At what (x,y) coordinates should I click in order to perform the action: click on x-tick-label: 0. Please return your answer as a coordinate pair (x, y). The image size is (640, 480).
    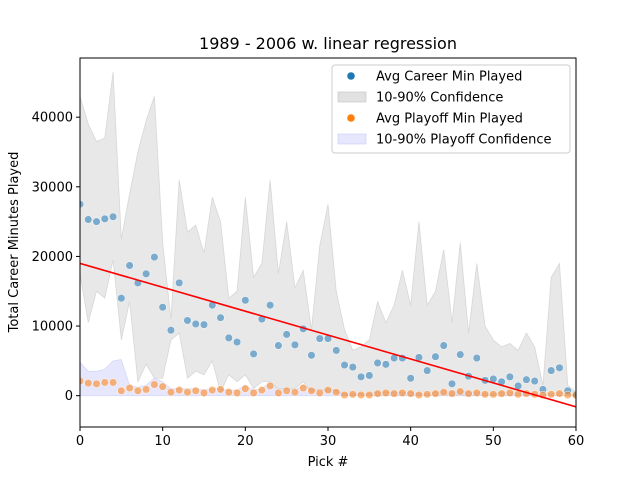
    Looking at the image, I should click on (80, 441).